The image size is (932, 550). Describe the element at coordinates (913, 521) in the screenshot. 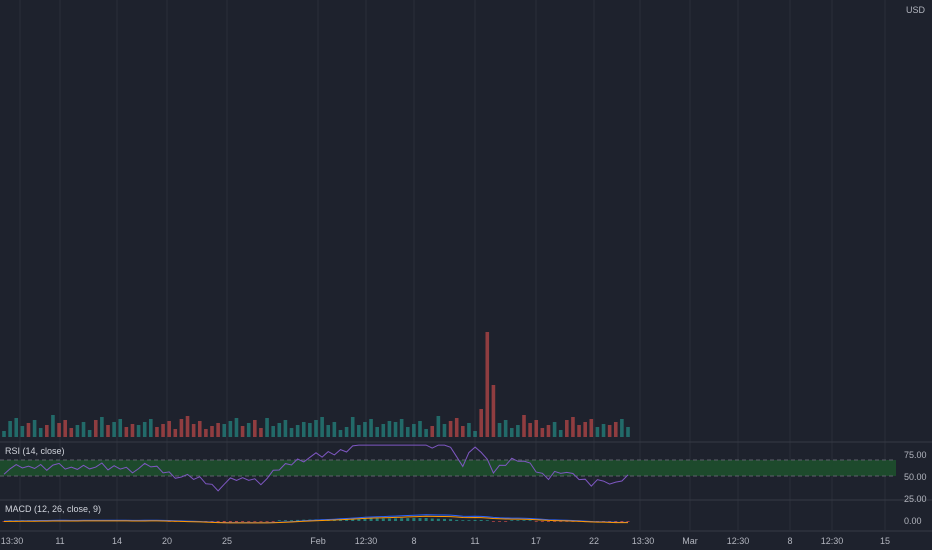

I see `macd-tick-label: 0.00` at that location.